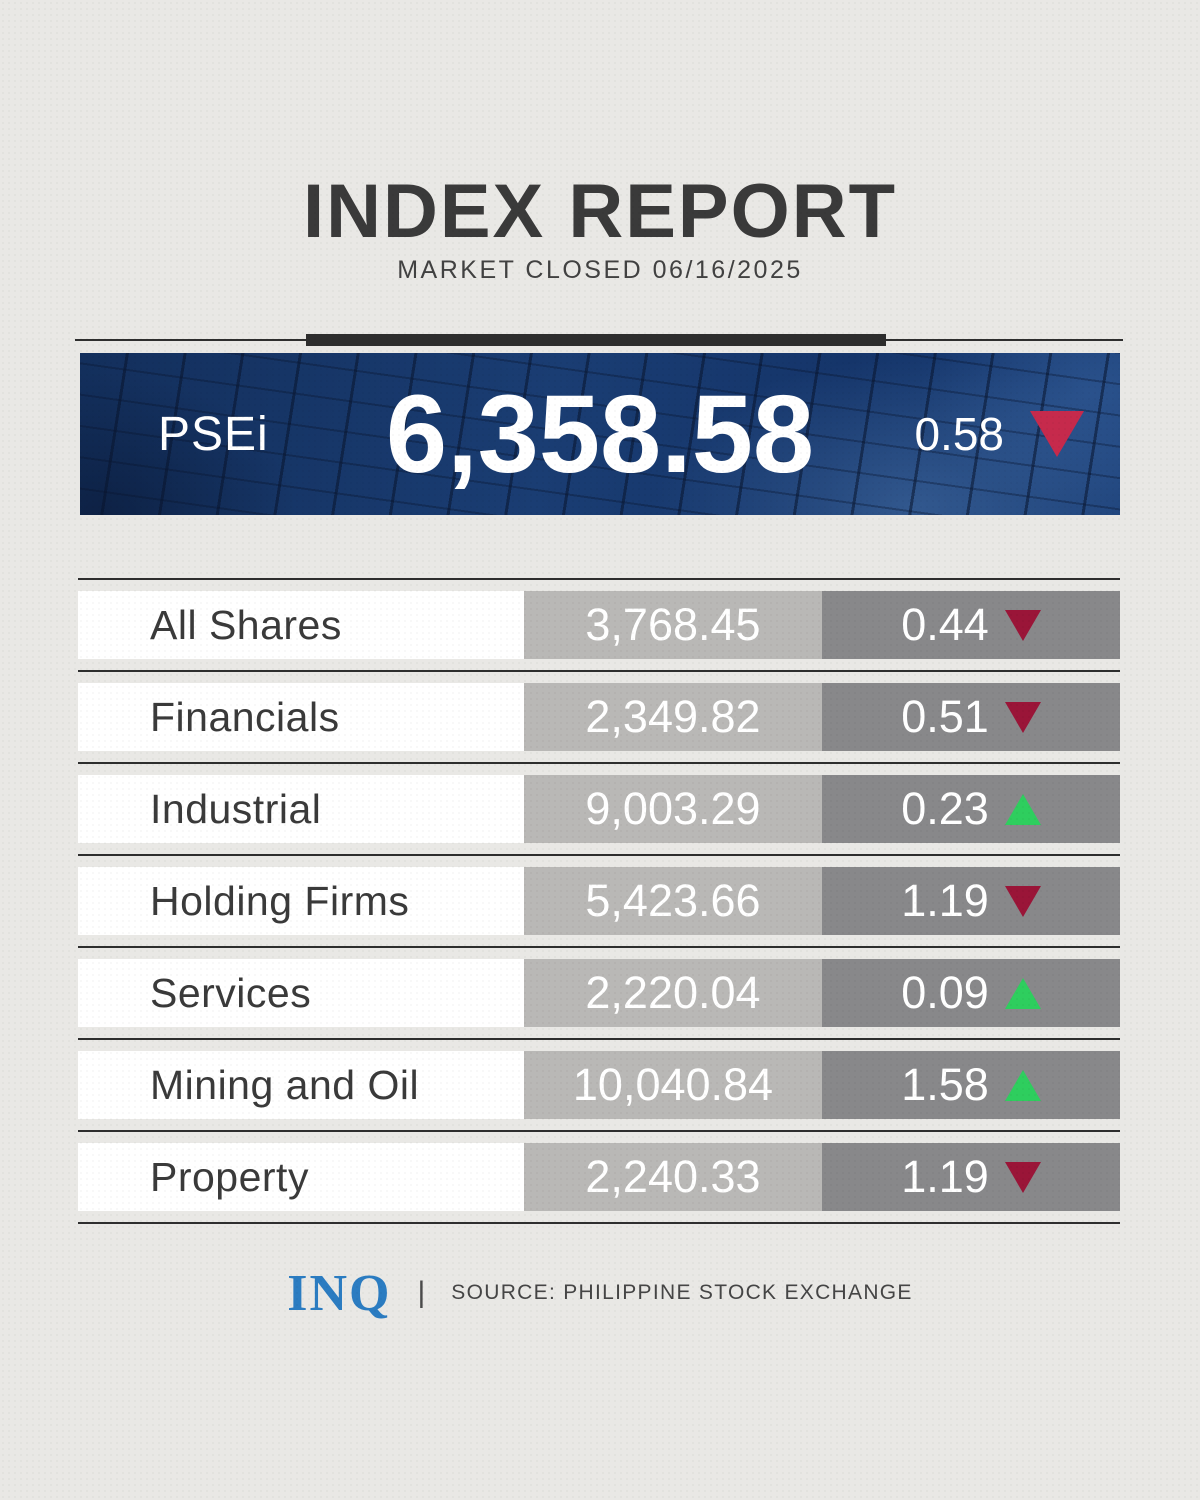 The image size is (1200, 1500). I want to click on table-row: All Shares 3,768.45 0.44, so click(599, 618).